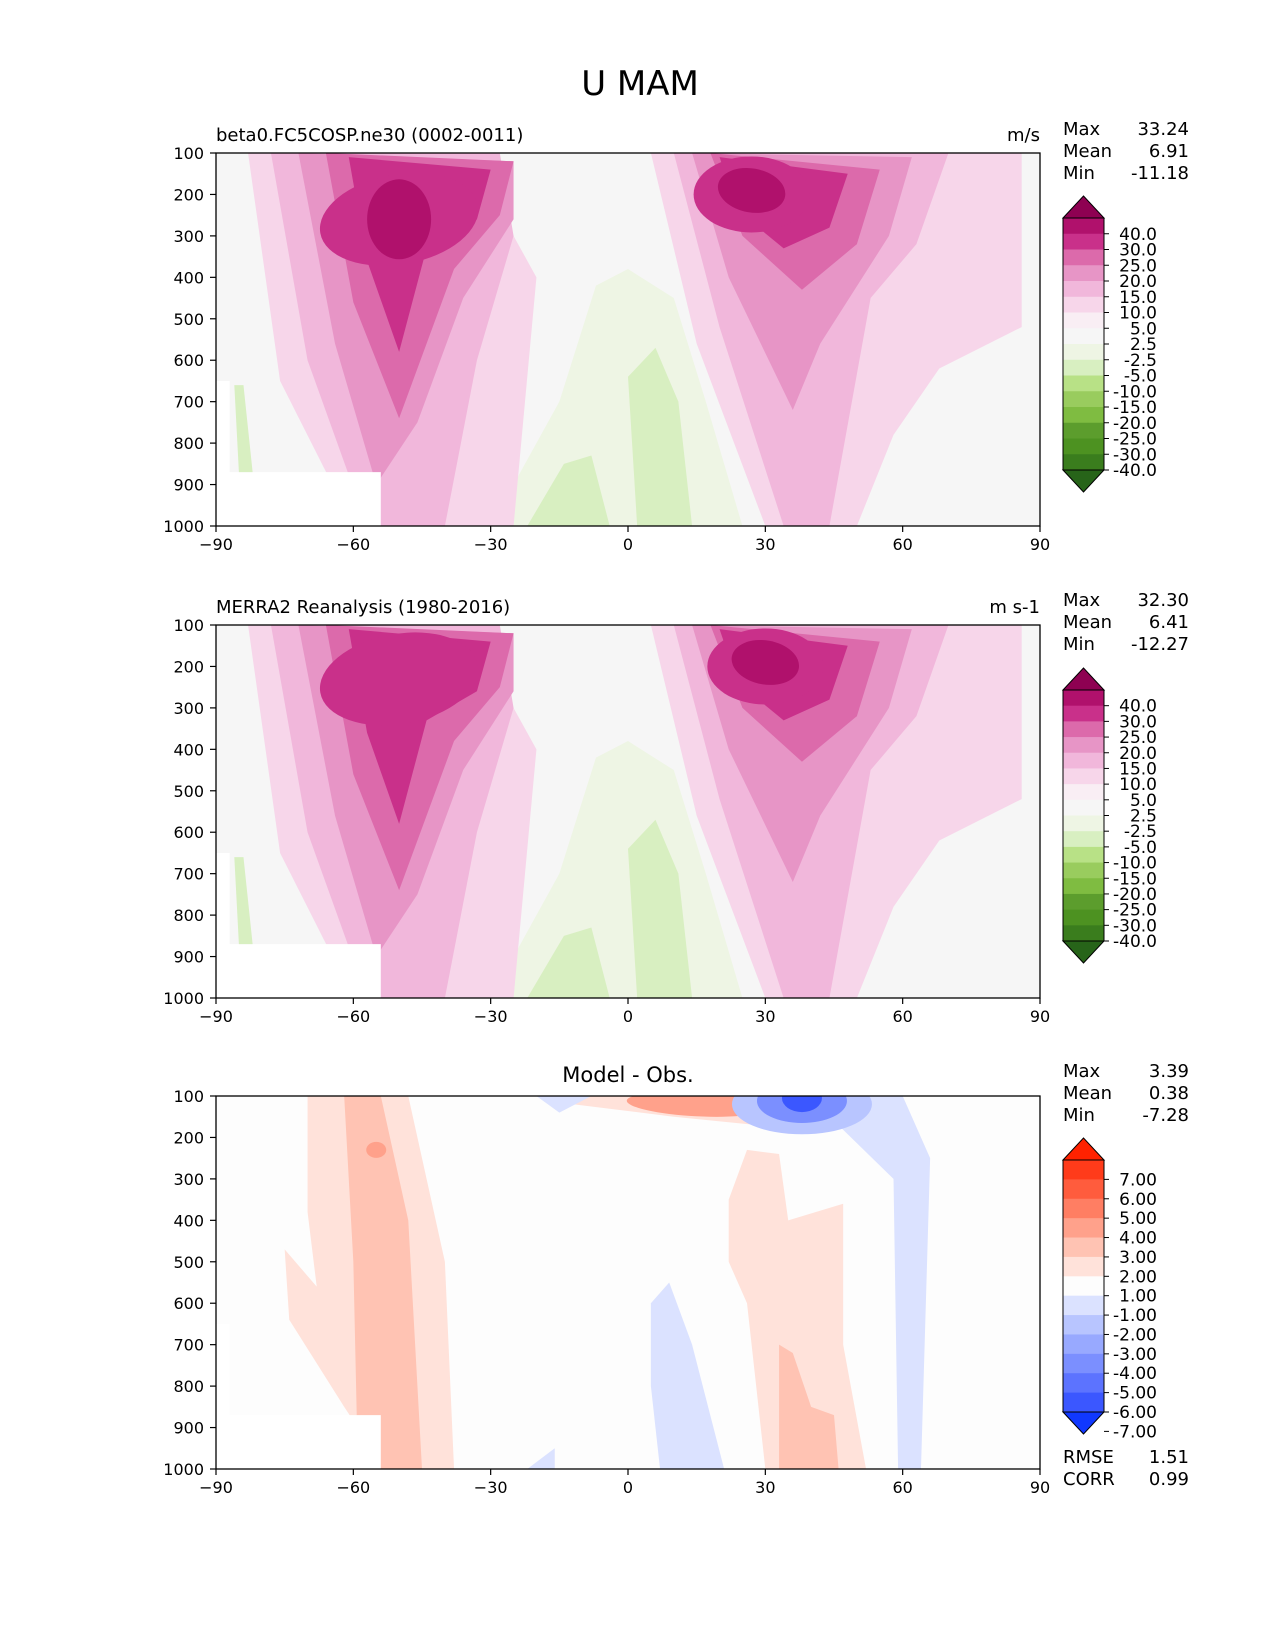 The height and width of the screenshot is (1650, 1275). Describe the element at coordinates (628, 811) in the screenshot. I see `contour-plot-obs` at that location.